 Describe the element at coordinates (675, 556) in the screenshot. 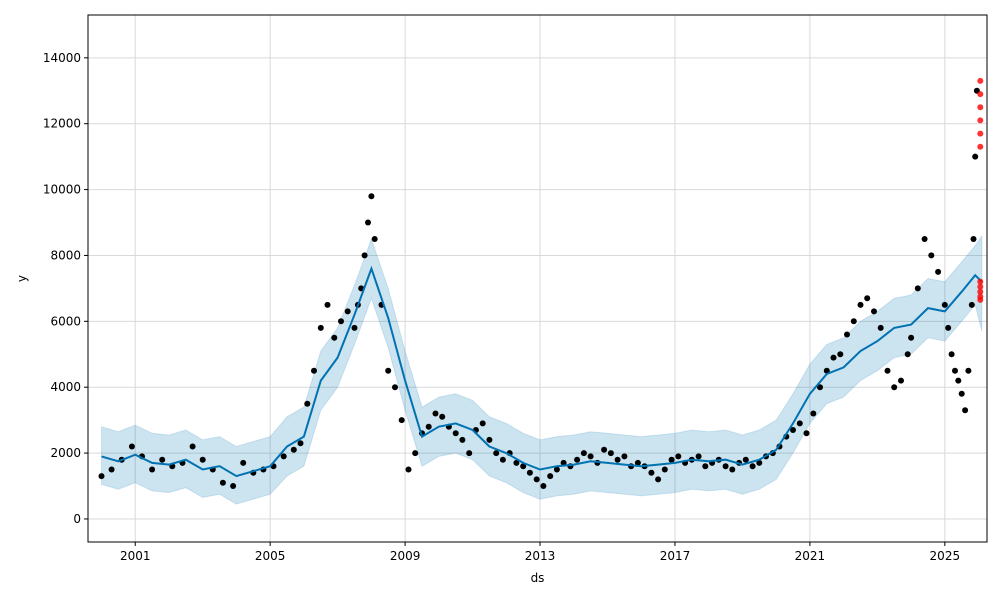

I see `x-tick-label: 2017` at that location.